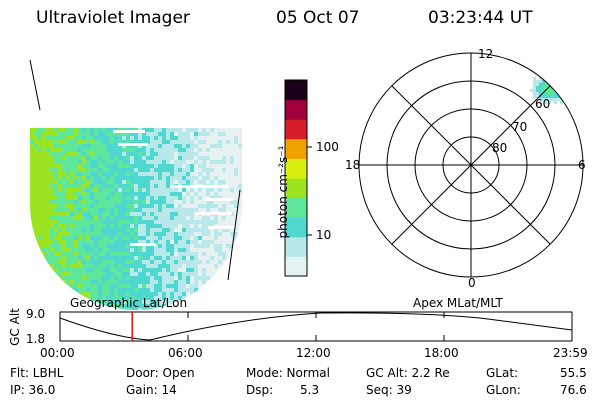 The height and width of the screenshot is (400, 600). I want to click on altitude-ylabel: GC Alt, so click(15, 327).